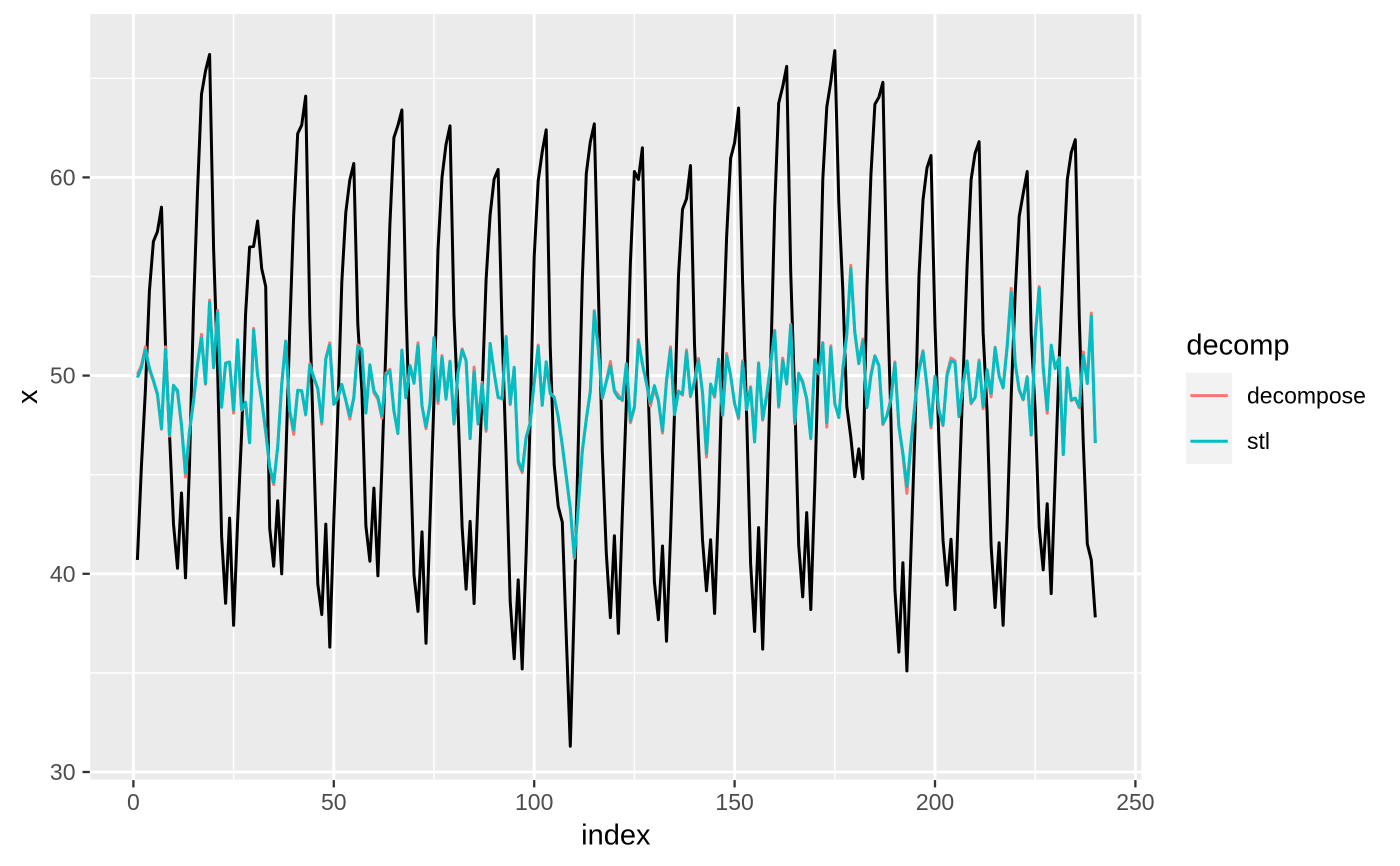  I want to click on svg-text: 250, so click(1135, 802).